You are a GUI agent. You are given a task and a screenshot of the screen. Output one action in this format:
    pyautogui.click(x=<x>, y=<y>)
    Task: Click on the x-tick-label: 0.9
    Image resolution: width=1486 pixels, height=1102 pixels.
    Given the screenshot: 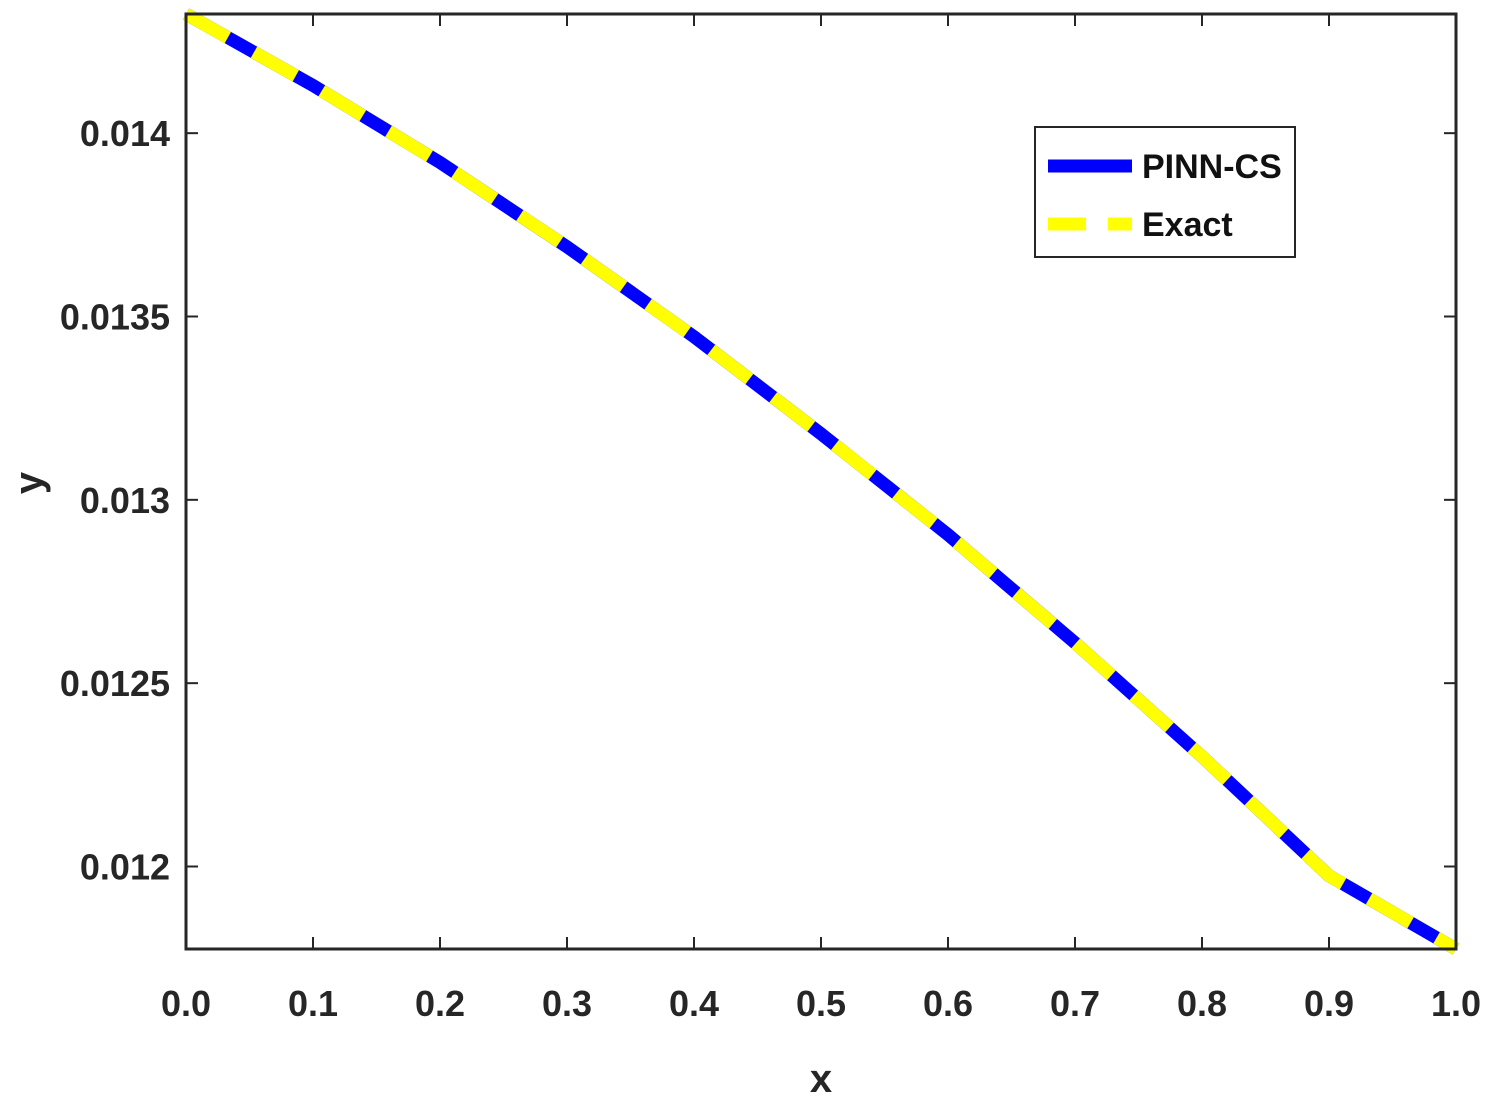 What is the action you would take?
    pyautogui.click(x=1329, y=1003)
    